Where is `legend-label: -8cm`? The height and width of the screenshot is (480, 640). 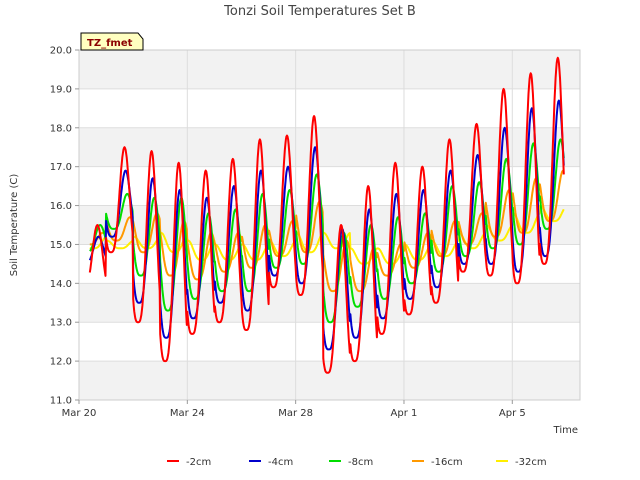 legend-label: -8cm is located at coordinates (360, 462).